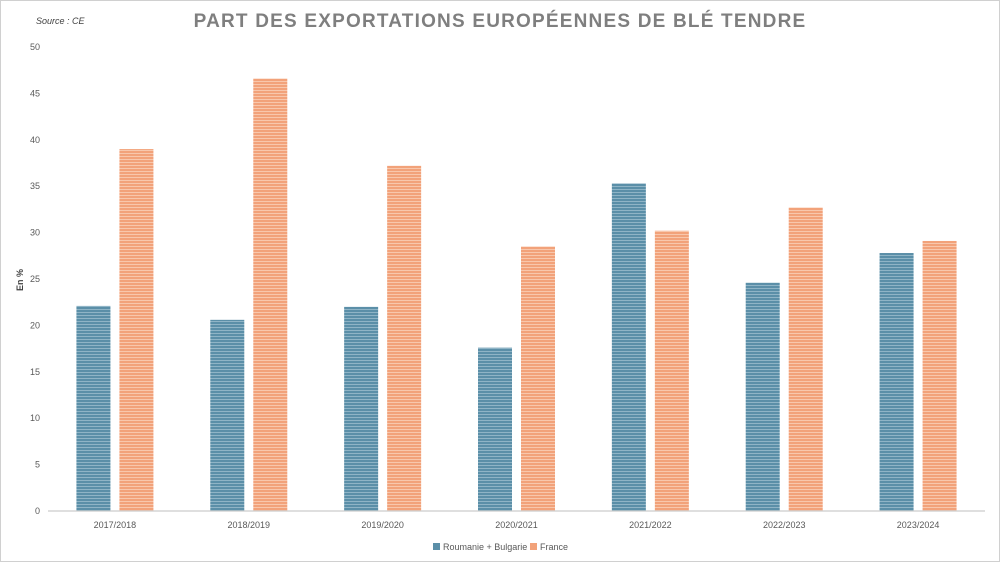 This screenshot has width=1000, height=562. What do you see at coordinates (35, 325) in the screenshot?
I see `y-tick-label: 20` at bounding box center [35, 325].